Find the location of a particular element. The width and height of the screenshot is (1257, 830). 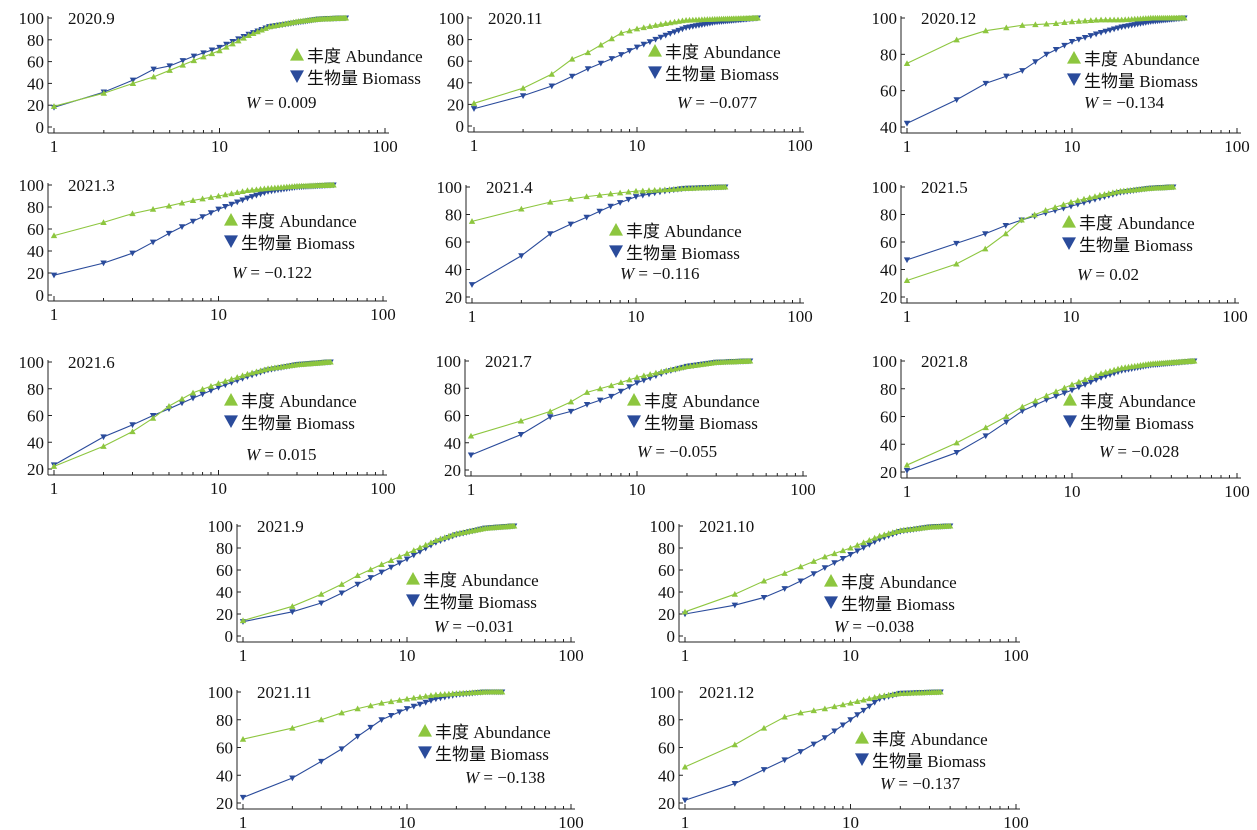

x-tick-label: 10 is located at coordinates (850, 821).